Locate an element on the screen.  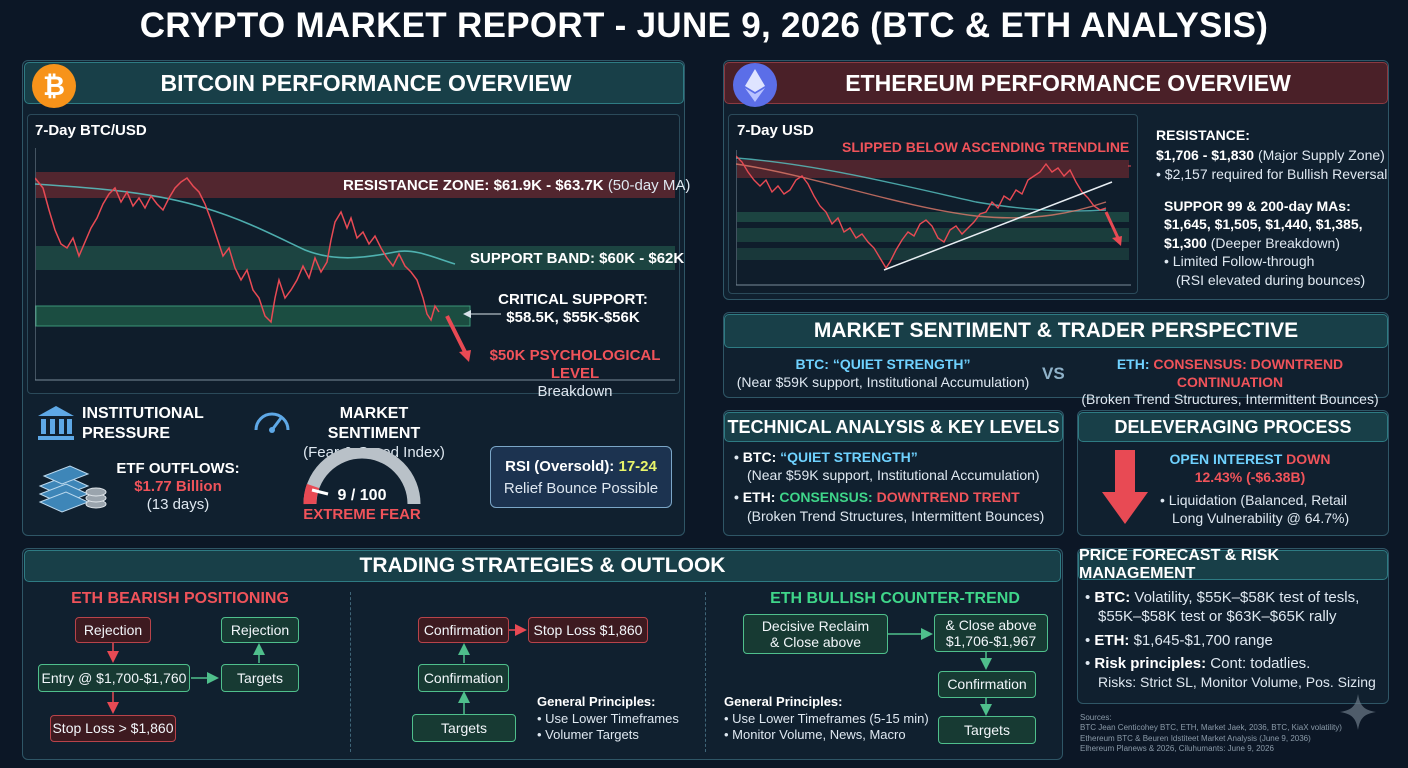
btc-support-band-label: SUPPORT BAND: $60K - $62K is located at coordinates (577, 258).